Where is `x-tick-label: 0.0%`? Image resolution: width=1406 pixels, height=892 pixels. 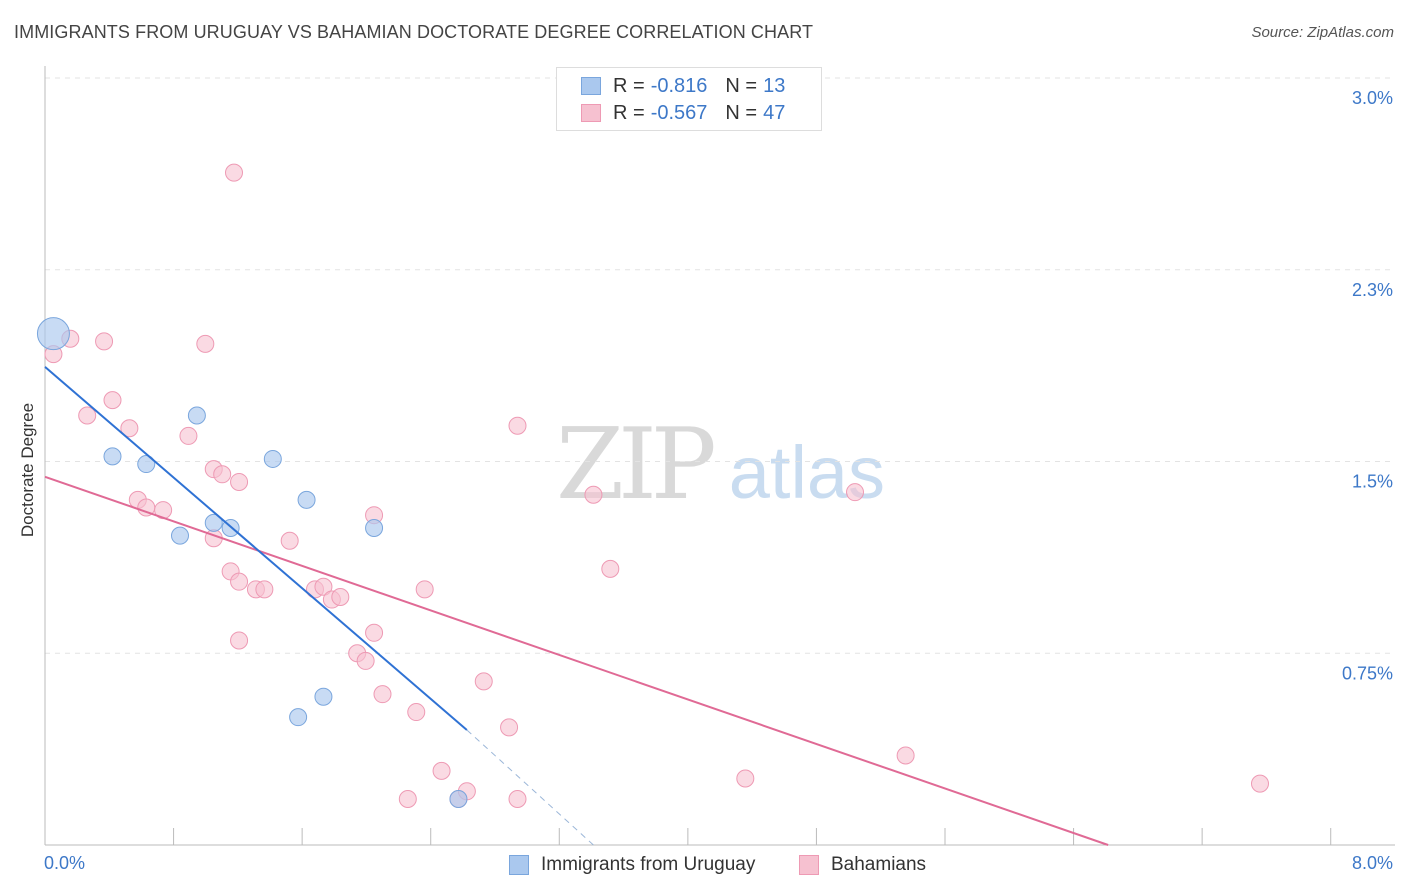 x-tick-label: 0.0% is located at coordinates (64, 863).